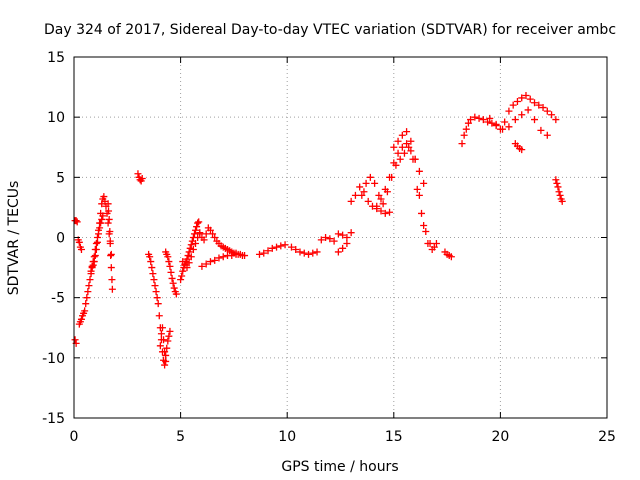 Image resolution: width=640 pixels, height=480 pixels. What do you see at coordinates (60, 178) in the screenshot?
I see `y-tick-label: 5` at bounding box center [60, 178].